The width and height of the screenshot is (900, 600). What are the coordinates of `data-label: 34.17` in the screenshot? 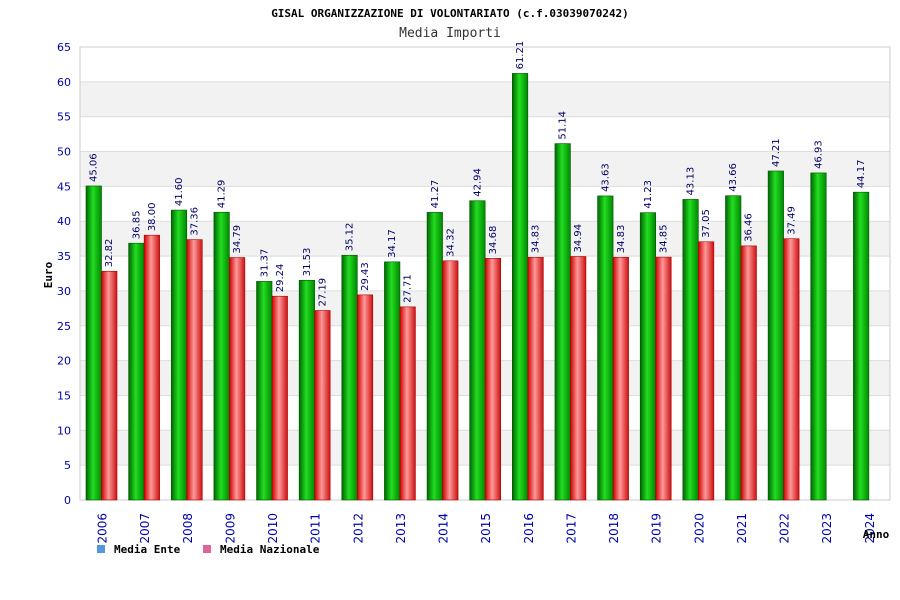 It's located at (392, 243).